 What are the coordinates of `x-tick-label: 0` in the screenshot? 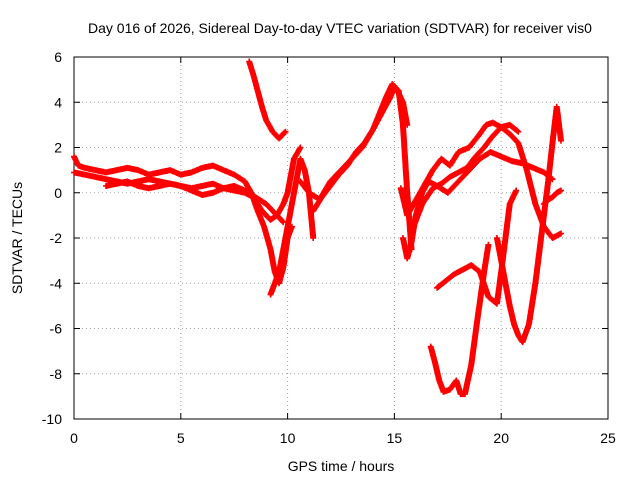 It's located at (74, 438).